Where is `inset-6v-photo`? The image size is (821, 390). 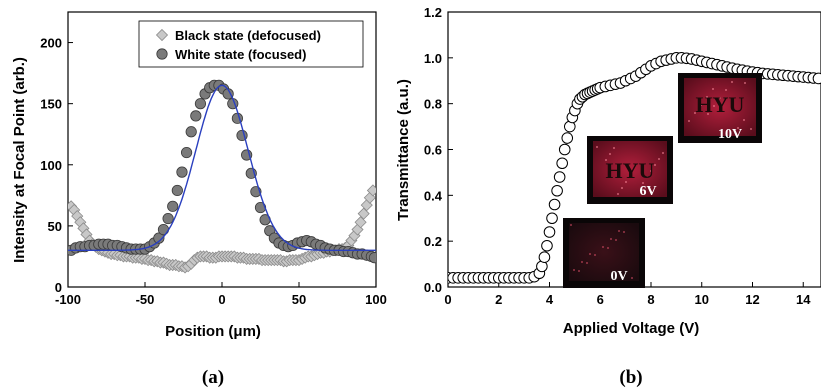 inset-6v-photo is located at coordinates (630, 169).